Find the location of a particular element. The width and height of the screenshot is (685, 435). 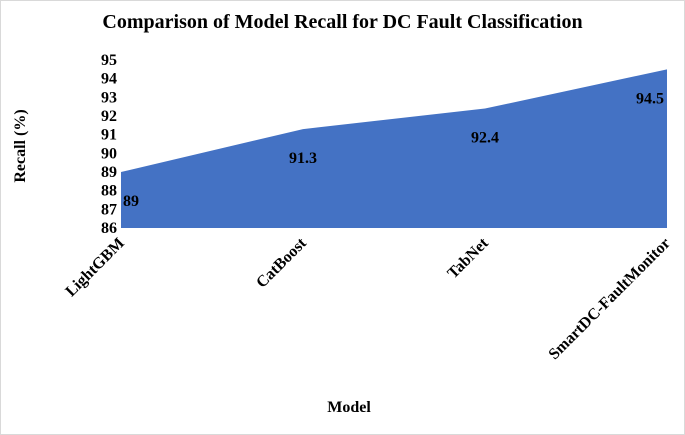

y-tick-label: 95 is located at coordinates (109, 60).